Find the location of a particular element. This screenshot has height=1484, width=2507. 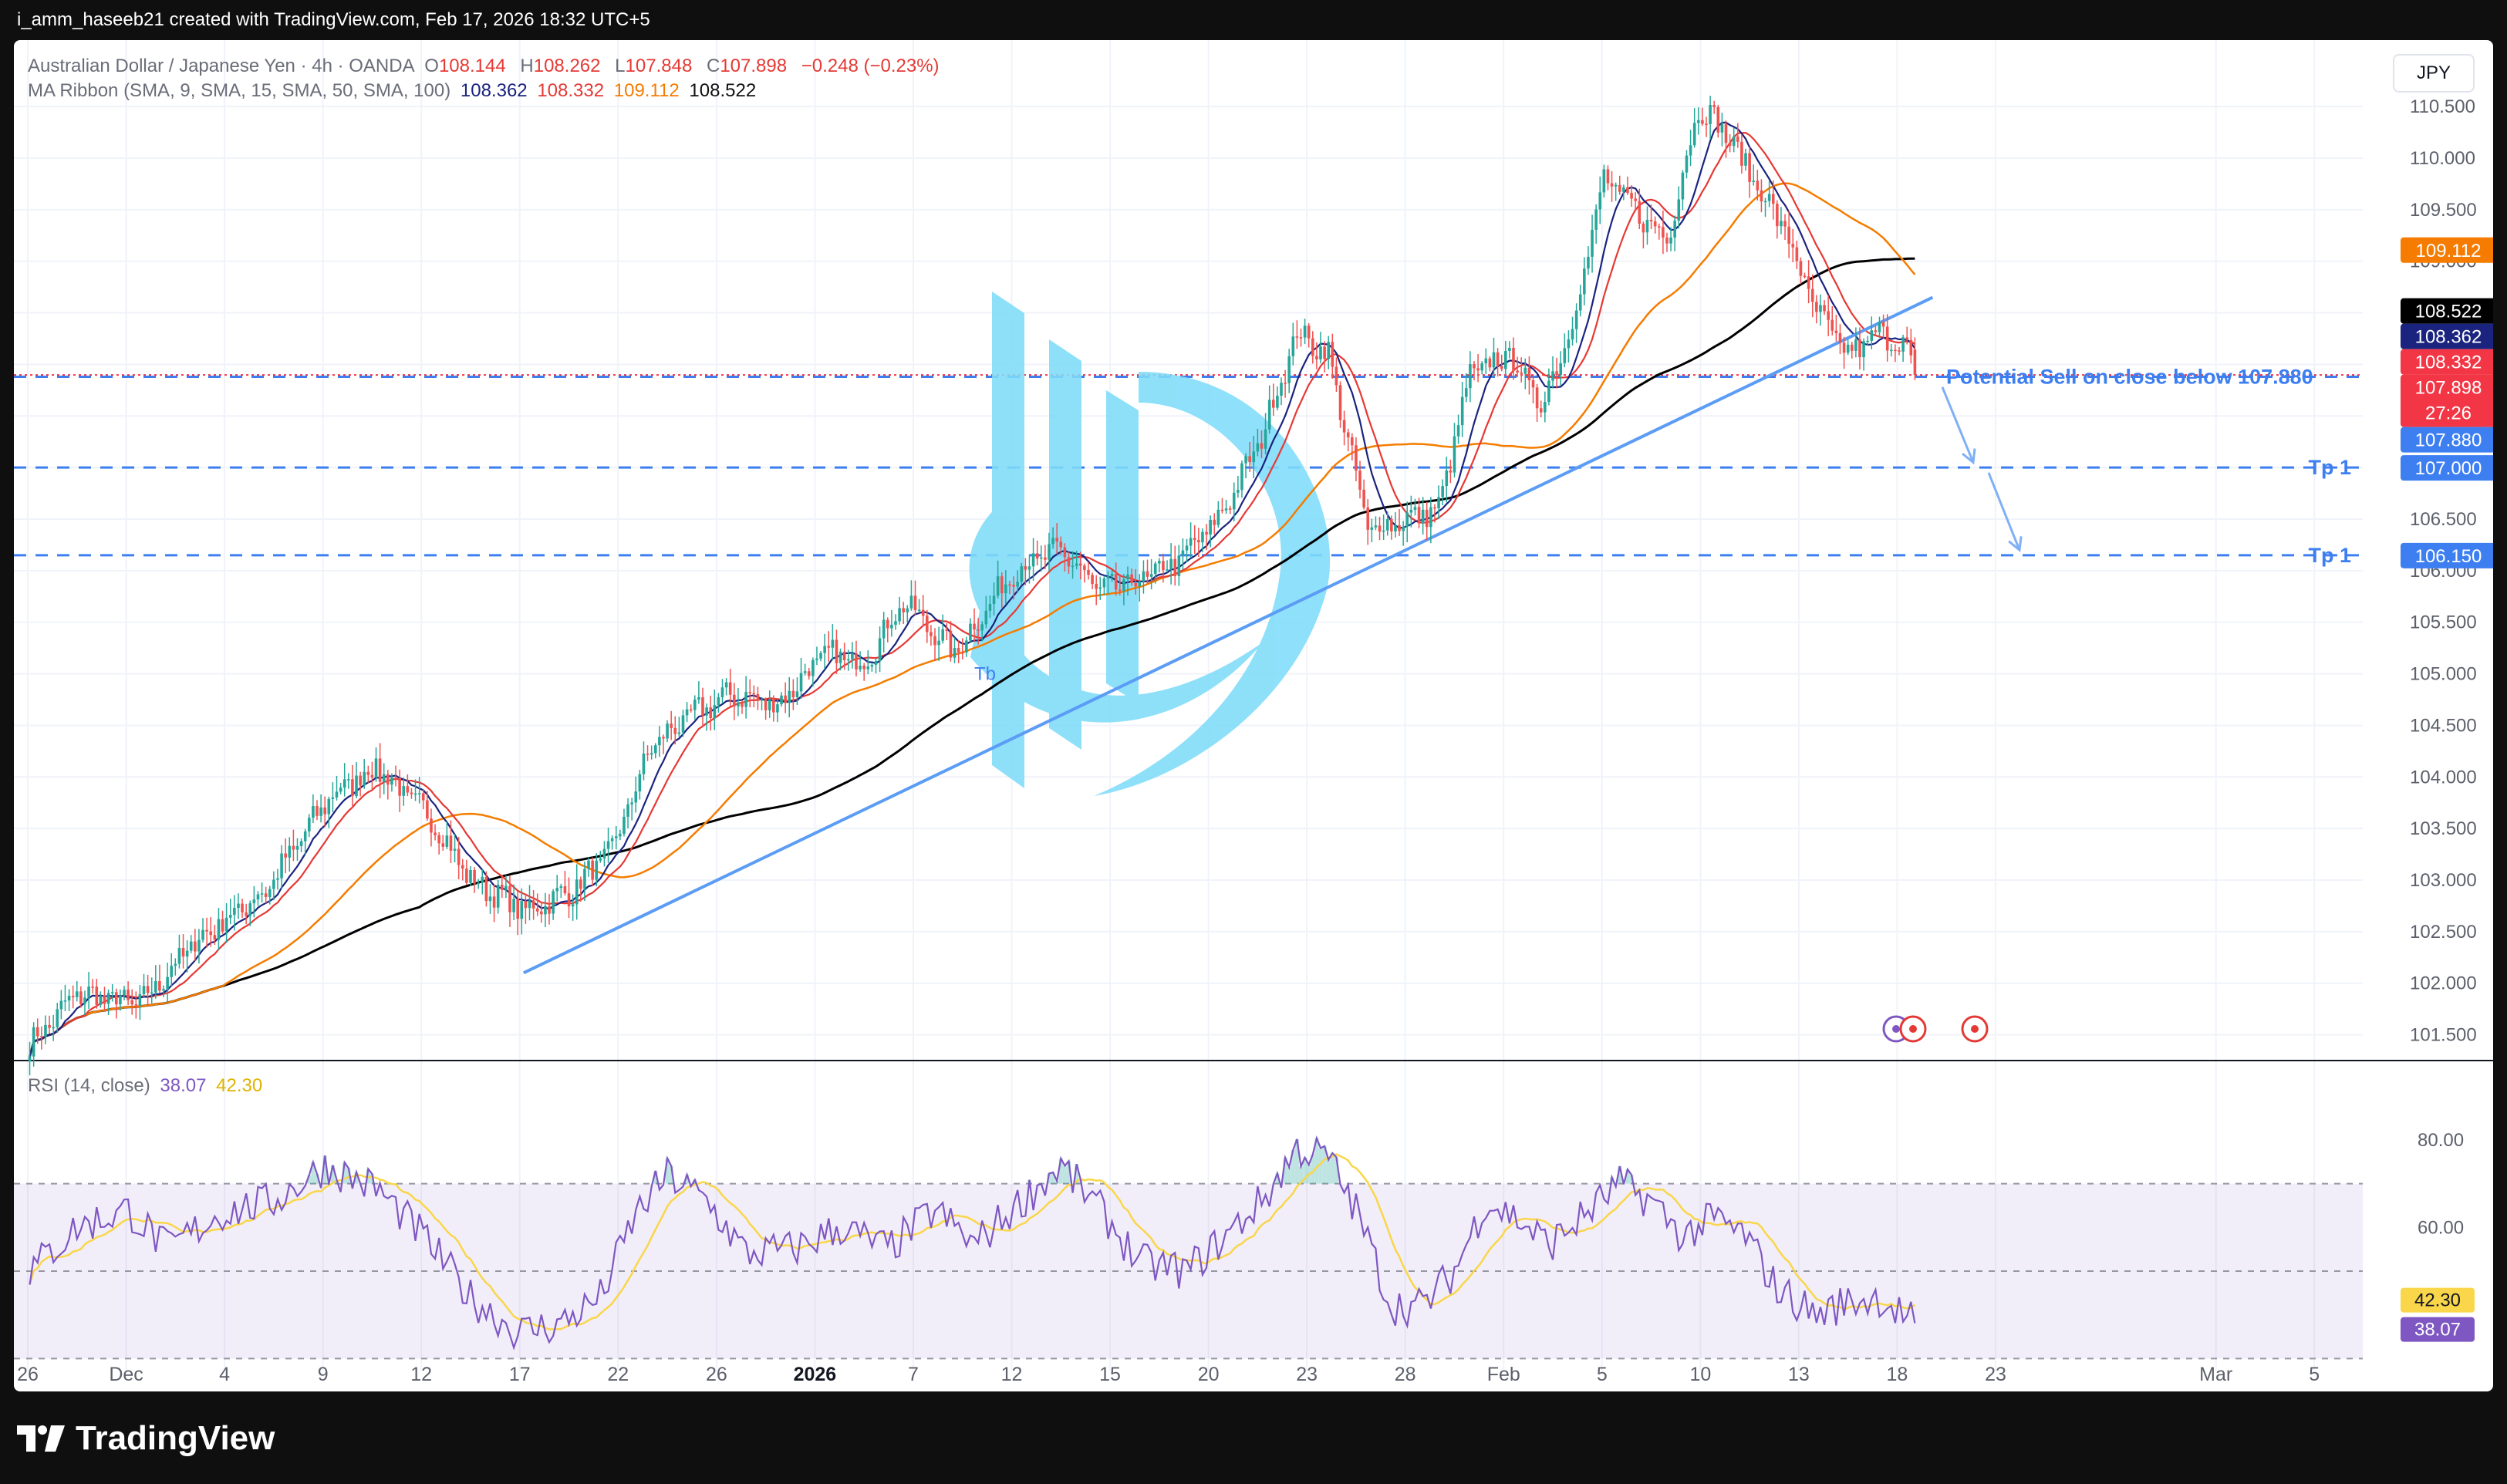

ohlc-open: O108.144 is located at coordinates (467, 66).